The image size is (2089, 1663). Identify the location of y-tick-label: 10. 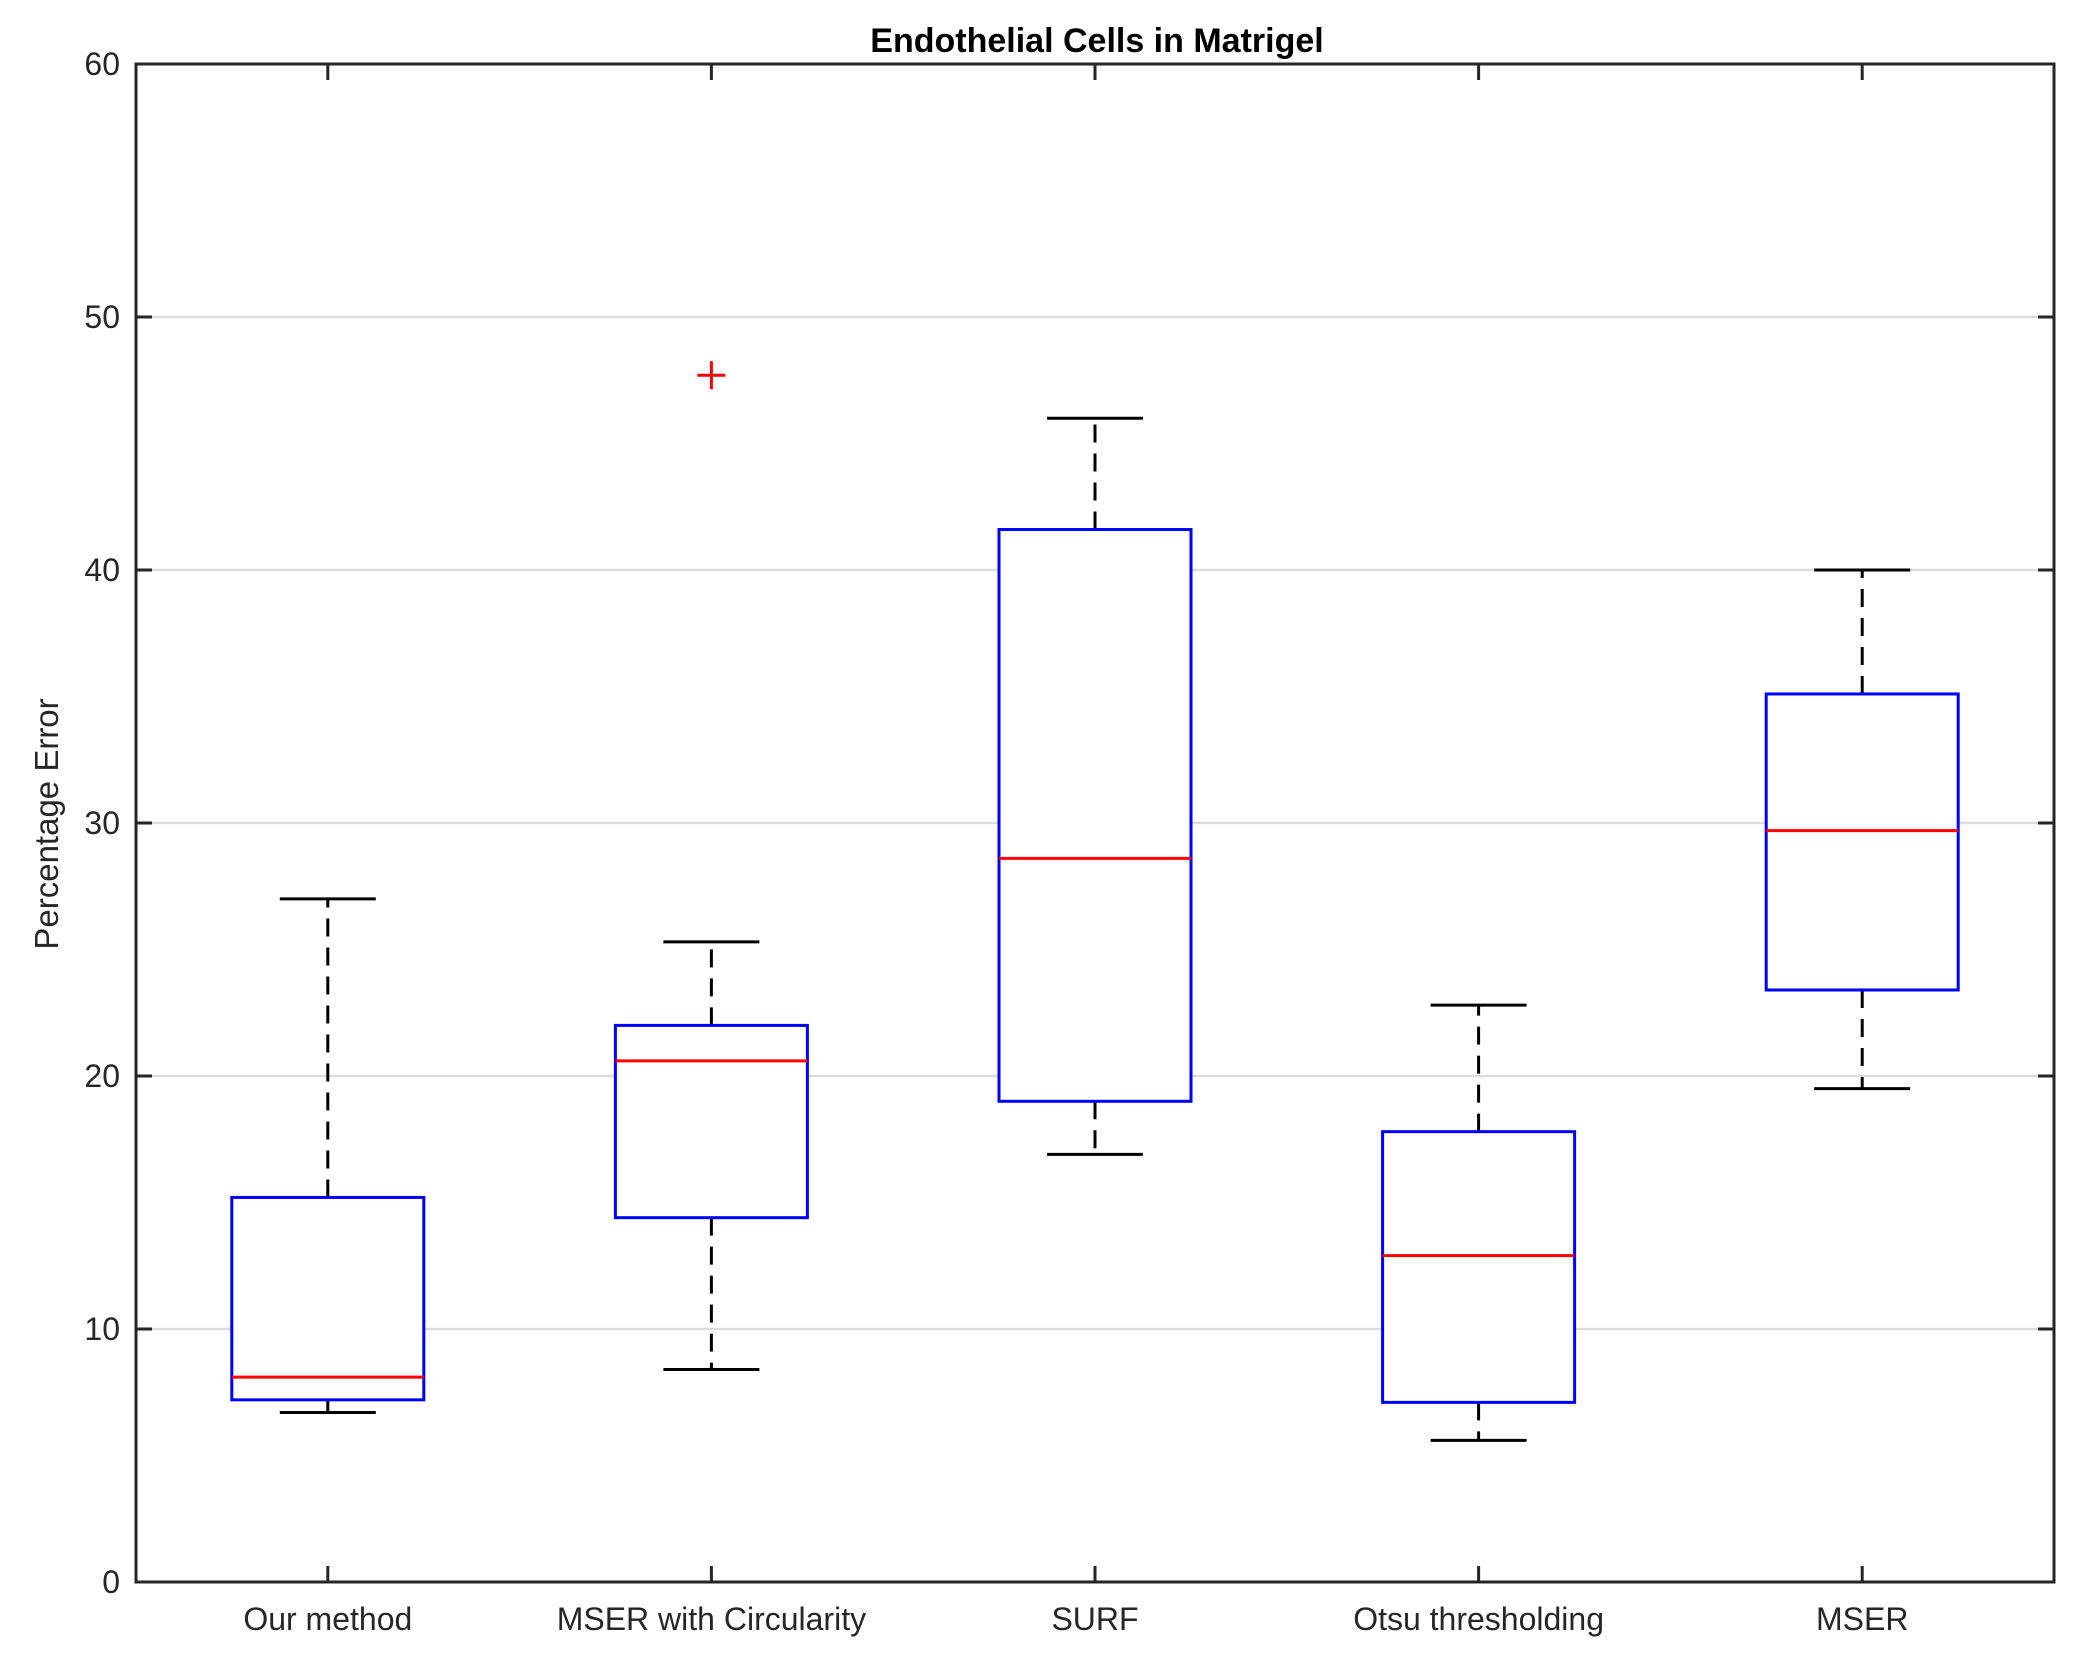
(102, 1329).